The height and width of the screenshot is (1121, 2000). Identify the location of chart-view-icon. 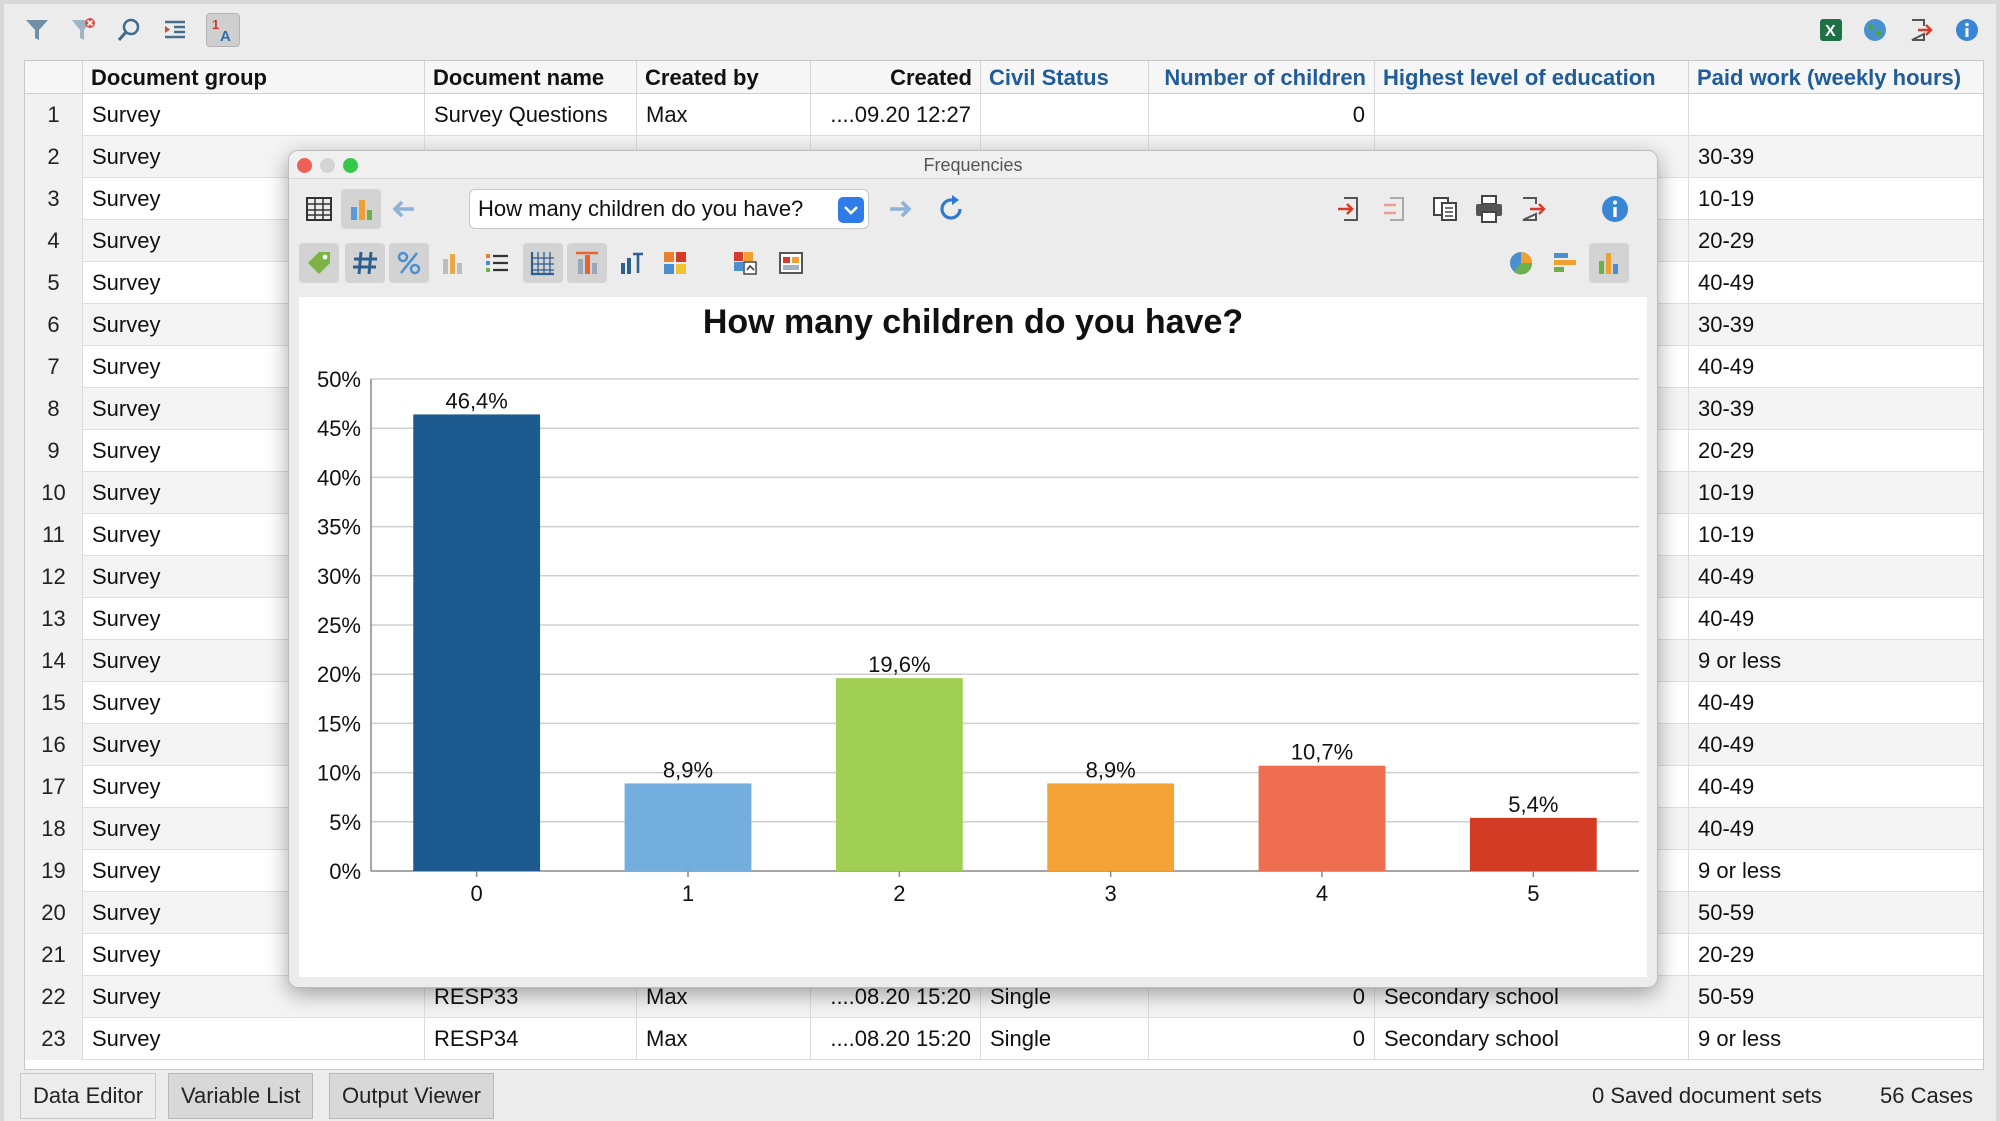
(361, 209).